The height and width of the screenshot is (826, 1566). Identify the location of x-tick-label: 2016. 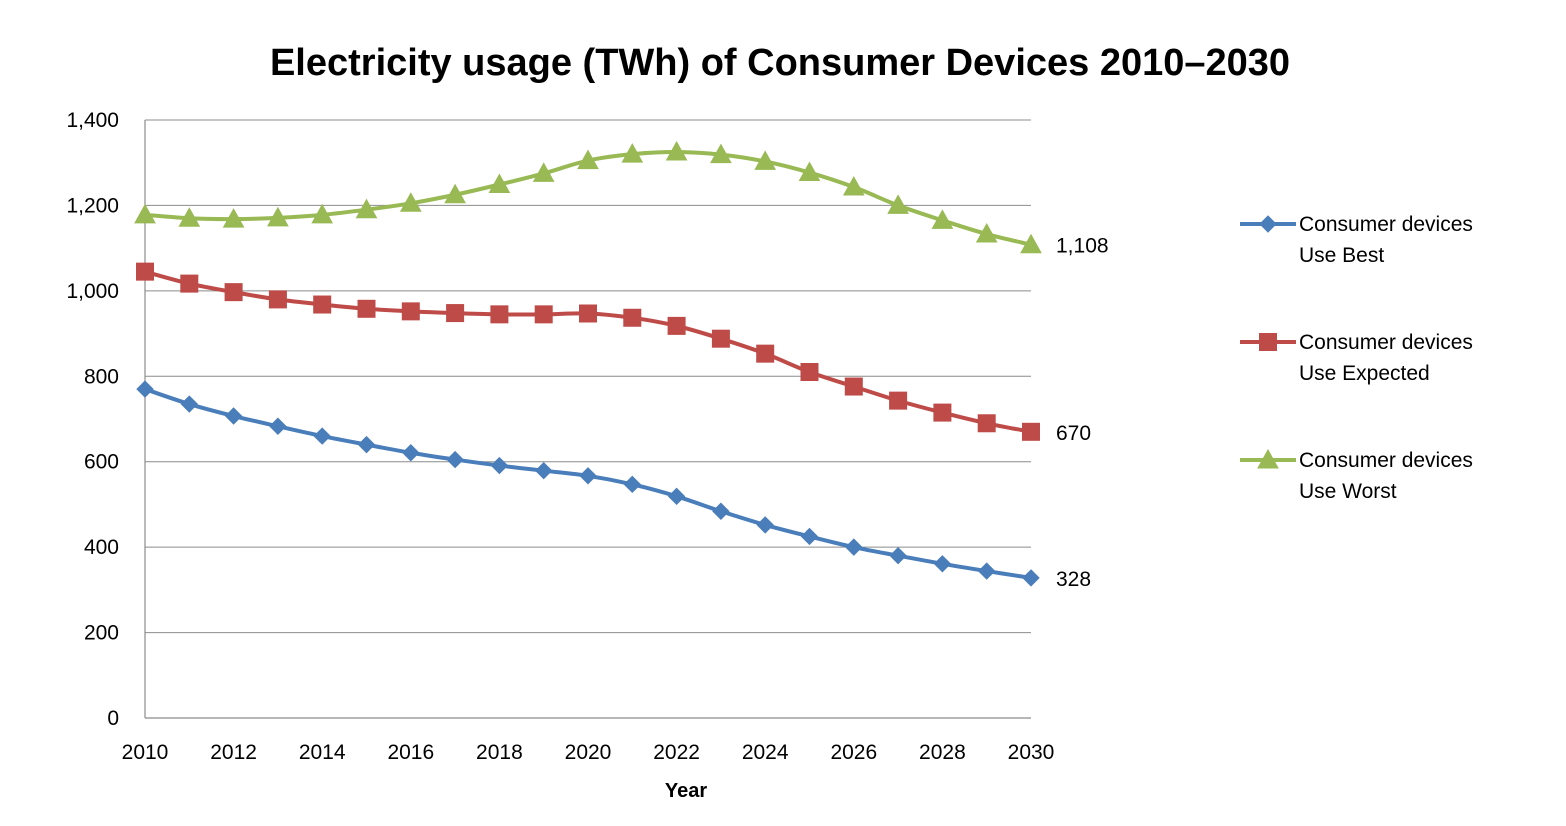
(410, 752).